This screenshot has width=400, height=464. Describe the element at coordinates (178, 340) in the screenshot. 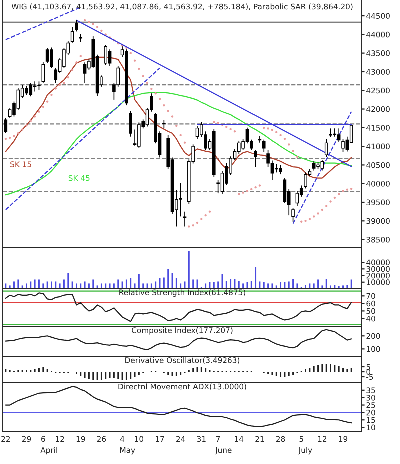

I see `line-series` at that location.